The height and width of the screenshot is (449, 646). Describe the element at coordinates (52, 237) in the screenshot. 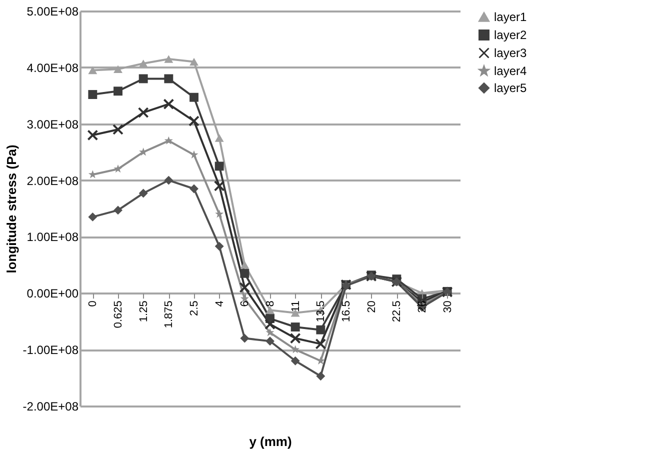

I see `y-tick-label: 1.00E+08` at that location.